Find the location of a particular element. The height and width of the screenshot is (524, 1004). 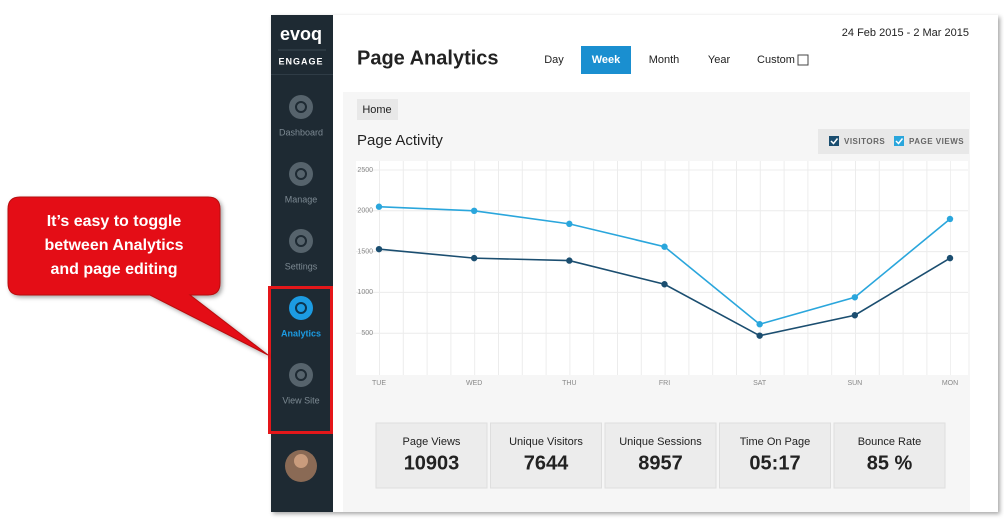

legend-label: PAGE VIEWS is located at coordinates (936, 141).